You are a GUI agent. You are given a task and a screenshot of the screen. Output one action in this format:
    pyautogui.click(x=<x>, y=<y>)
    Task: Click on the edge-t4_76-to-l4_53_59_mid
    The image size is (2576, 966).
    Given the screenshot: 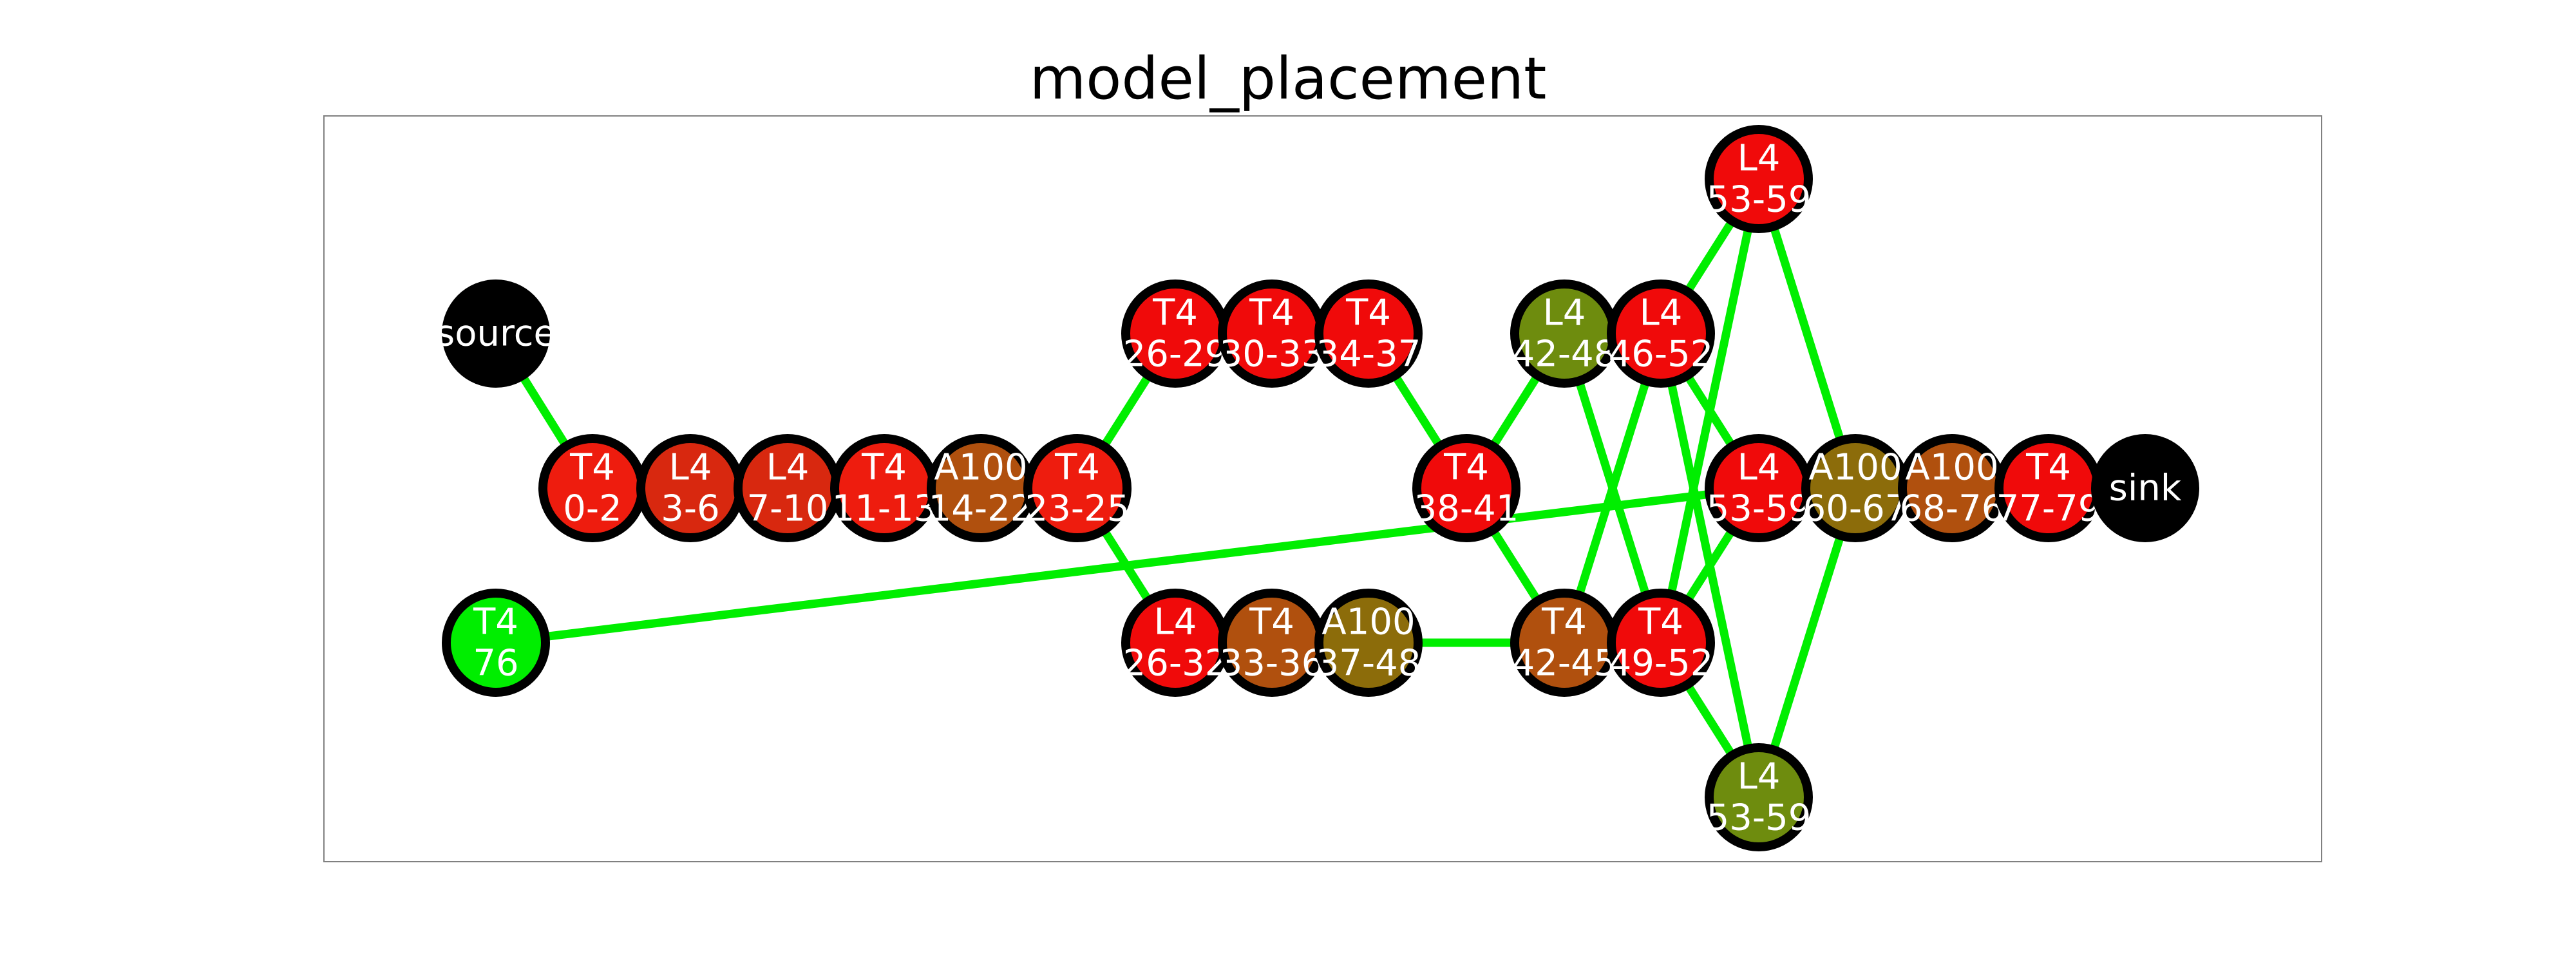 What is the action you would take?
    pyautogui.click(x=1127, y=565)
    